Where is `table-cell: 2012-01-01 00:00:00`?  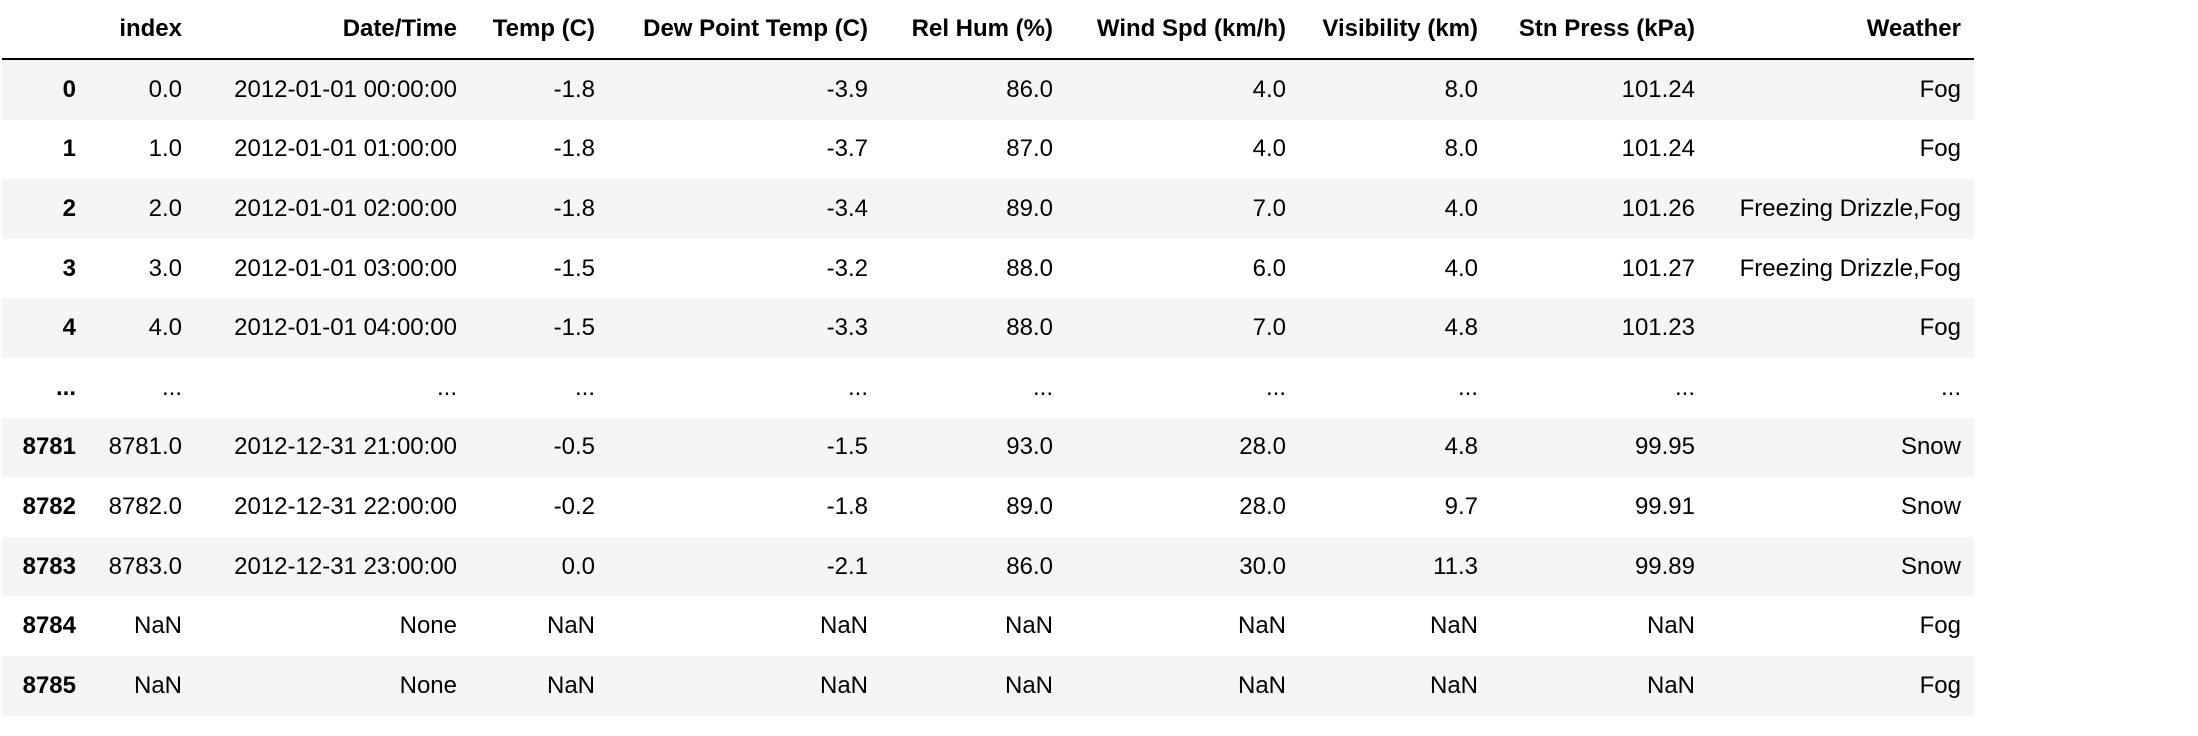 table-cell: 2012-01-01 00:00:00 is located at coordinates (345, 89).